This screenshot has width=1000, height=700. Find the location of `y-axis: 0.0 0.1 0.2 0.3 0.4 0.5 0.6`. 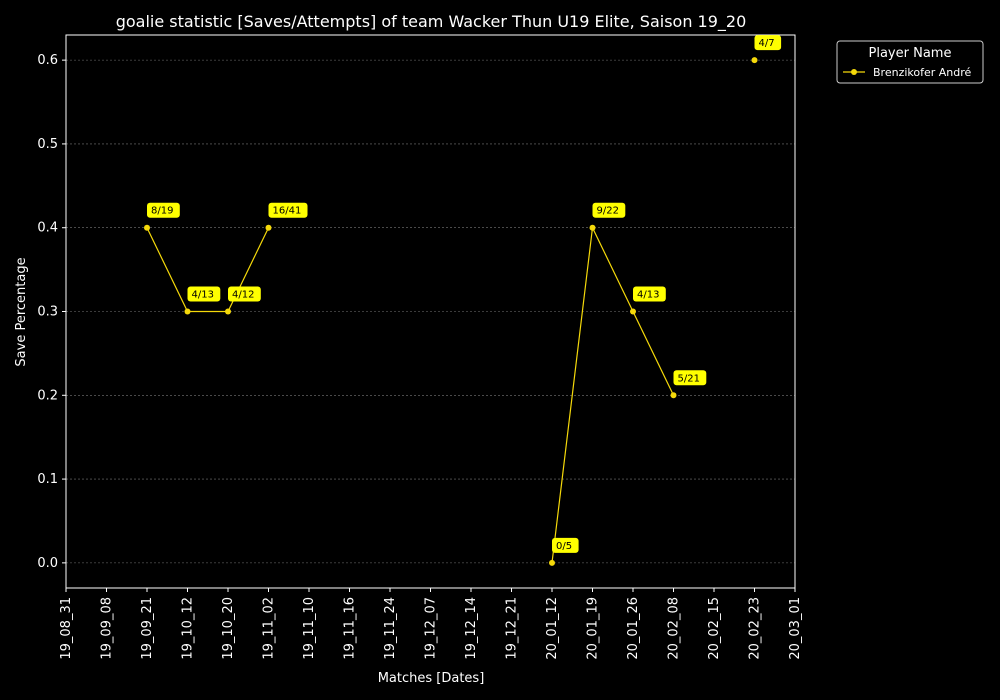

y-axis: 0.0 0.1 0.2 0.3 0.4 0.5 0.6 is located at coordinates (51, 312).